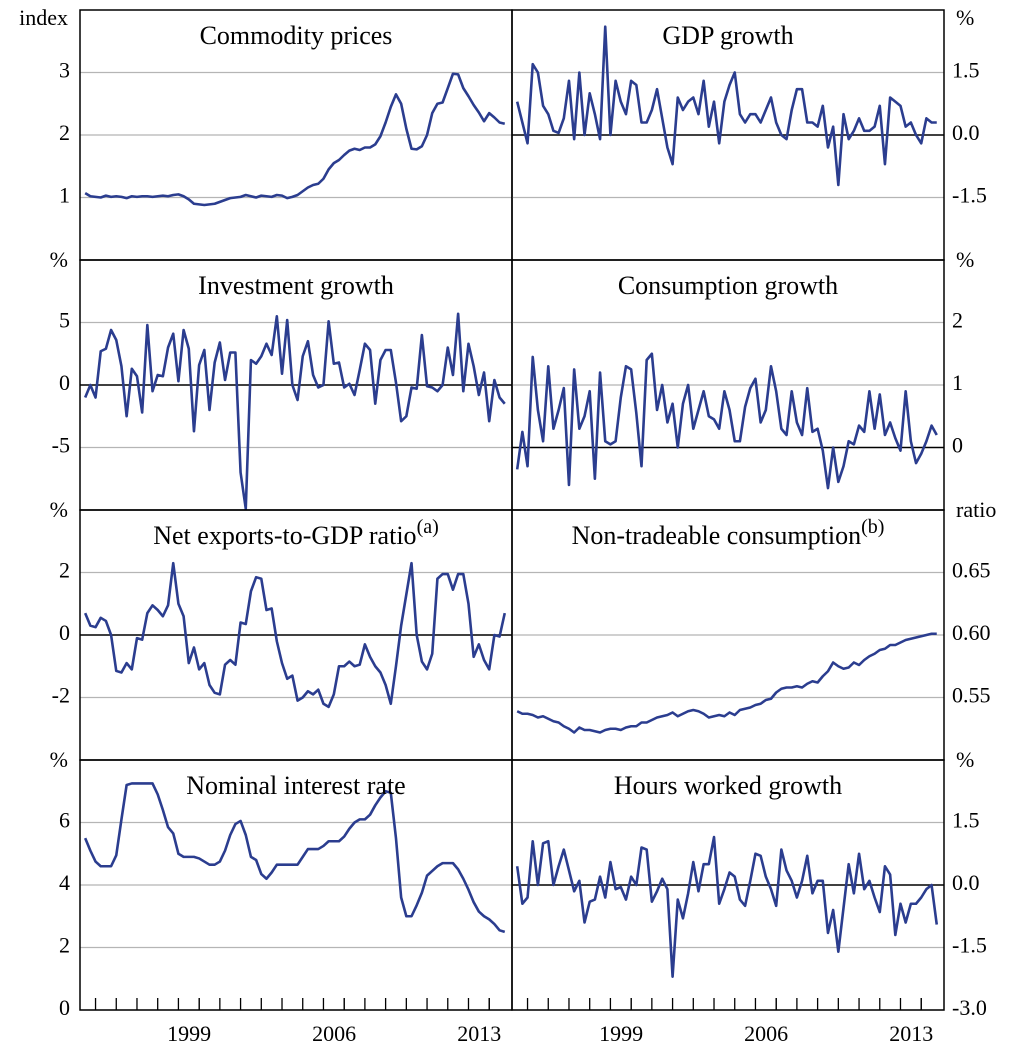 This screenshot has height=1052, width=1013. I want to click on panel-title-text: Hours worked growth, so click(728, 785).